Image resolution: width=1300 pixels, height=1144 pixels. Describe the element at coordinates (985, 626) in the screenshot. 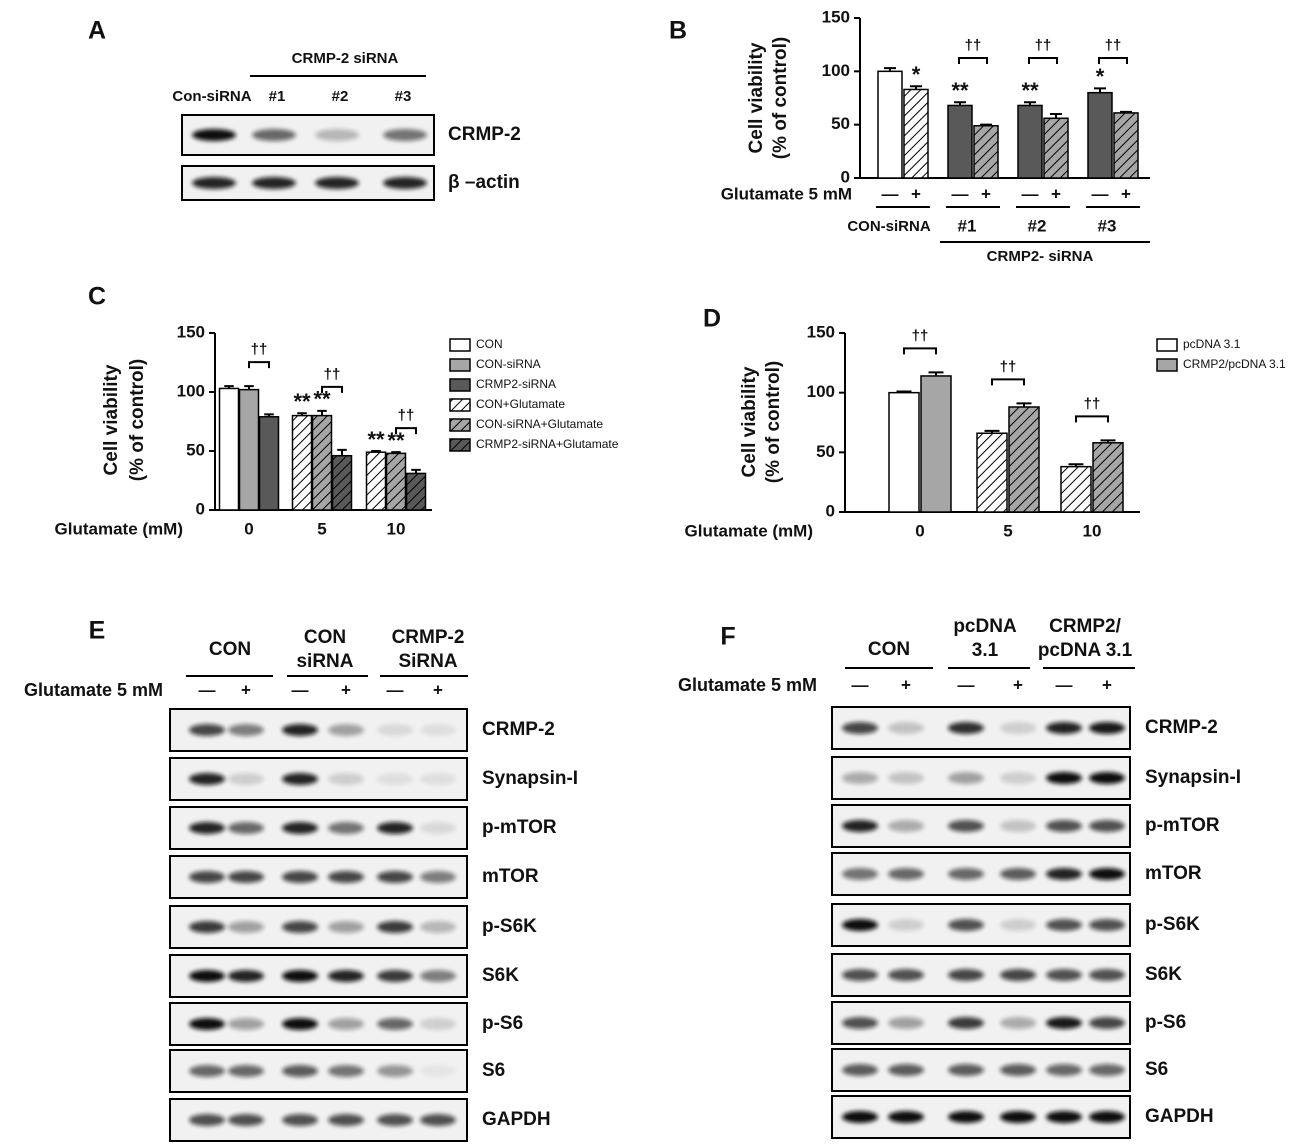

I see `group-label: pcDNA` at that location.